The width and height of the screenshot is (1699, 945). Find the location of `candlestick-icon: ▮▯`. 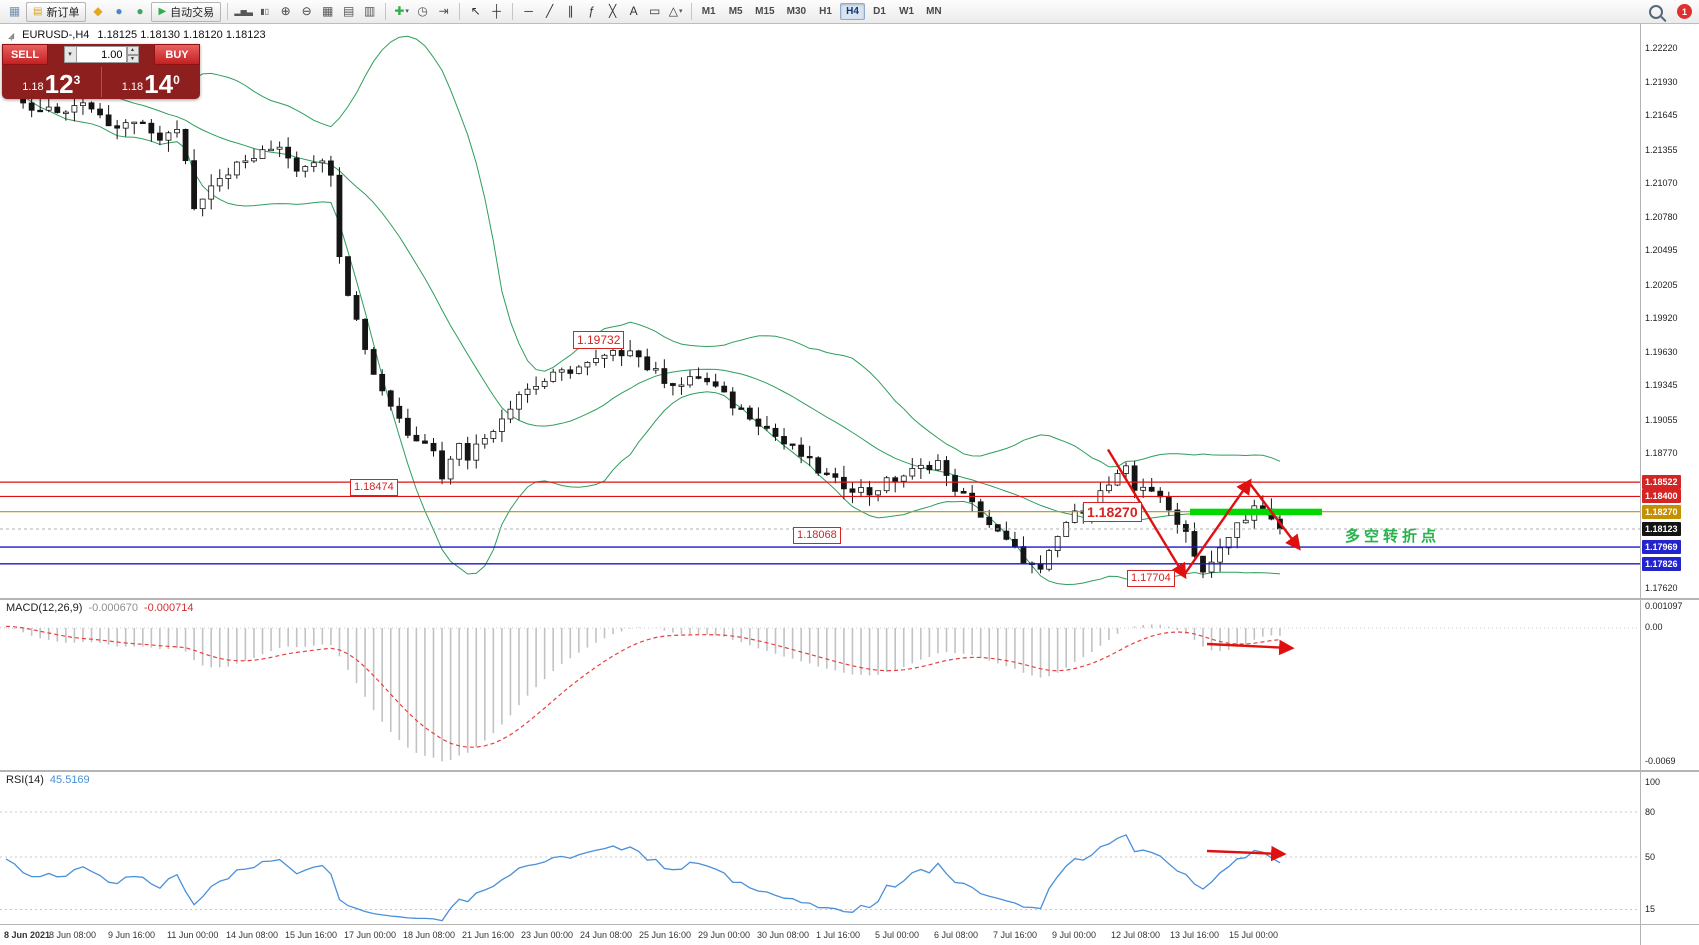

candlestick-icon: ▮▯ is located at coordinates (265, 11).